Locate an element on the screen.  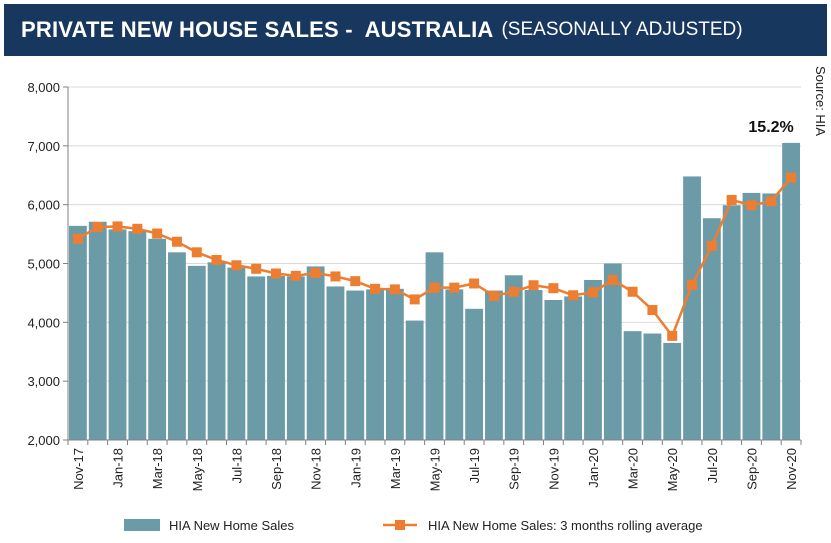
x-tick-label: Sep-20 is located at coordinates (751, 469).